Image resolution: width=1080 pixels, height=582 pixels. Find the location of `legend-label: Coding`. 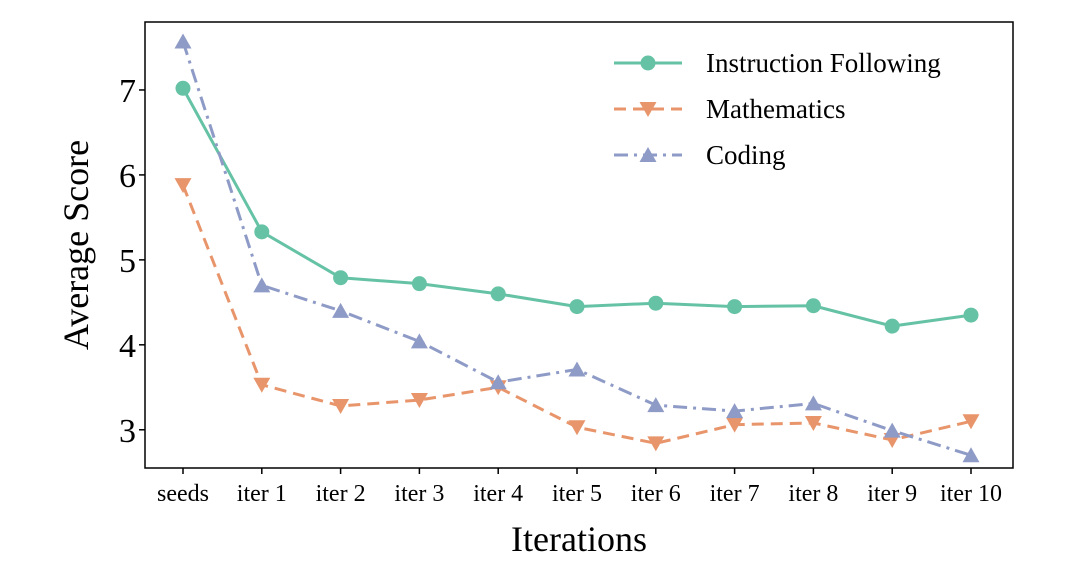

legend-label: Coding is located at coordinates (746, 155).